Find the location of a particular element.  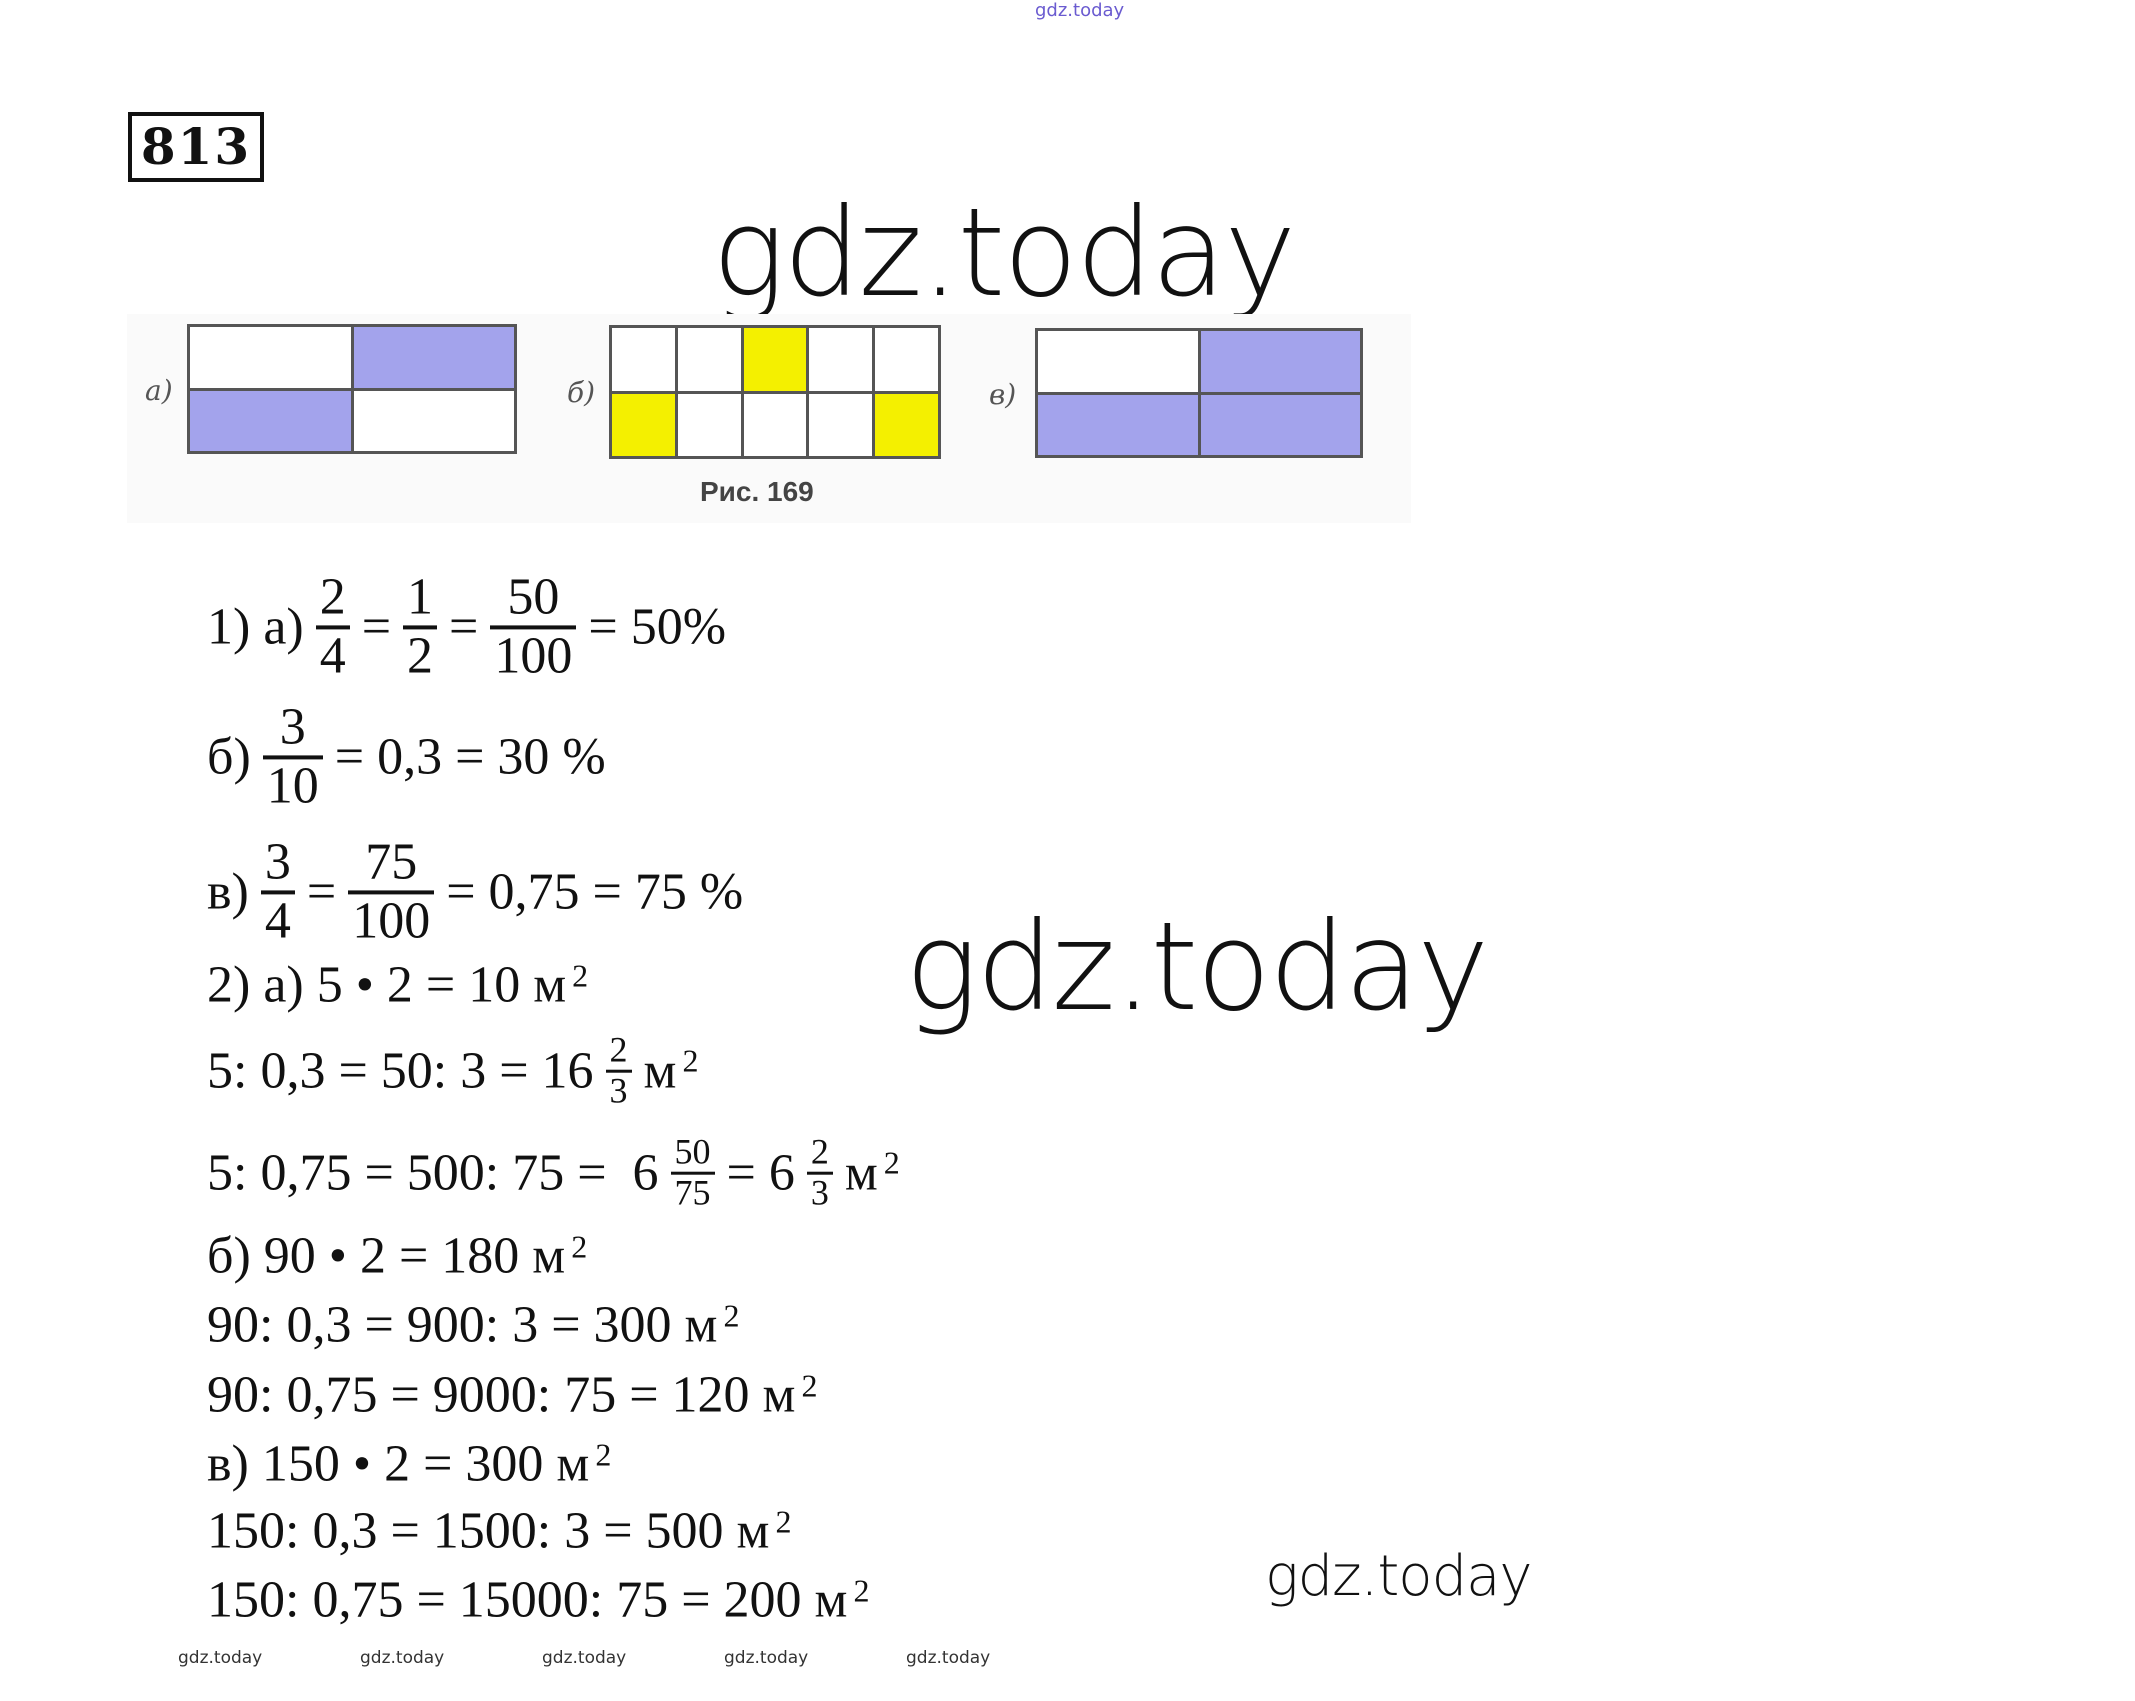

math-text: = 0,3 = 30 % is located at coordinates (470, 757).